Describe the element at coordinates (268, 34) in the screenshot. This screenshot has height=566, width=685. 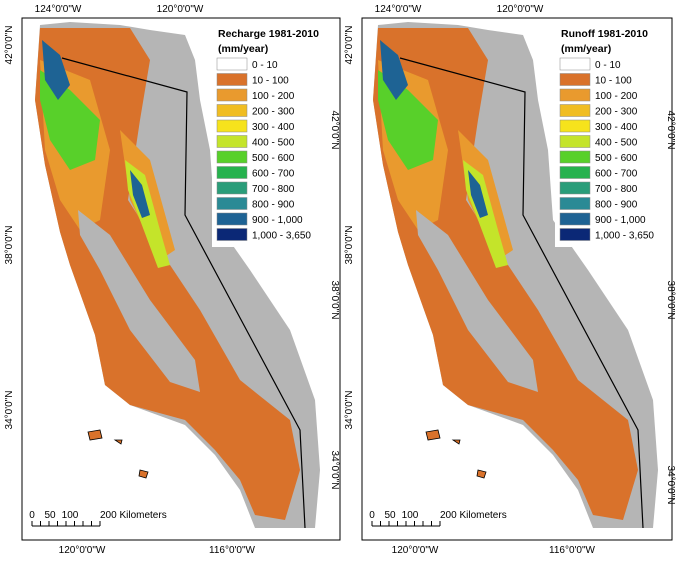
I see `legend-title: Recharge 1981-2010` at that location.